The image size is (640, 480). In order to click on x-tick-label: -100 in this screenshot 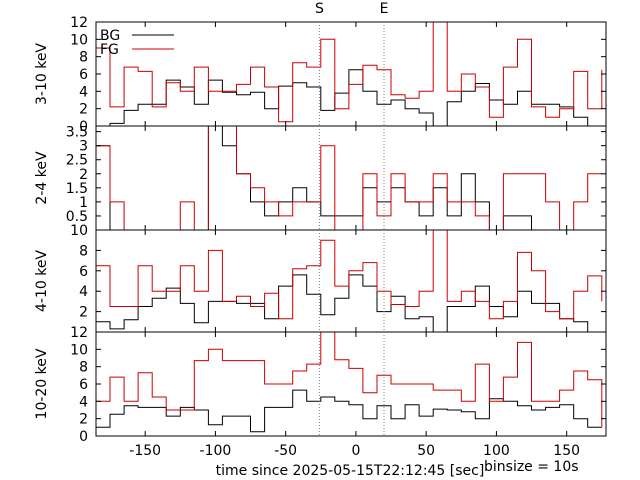, I will do `click(216, 451)`.